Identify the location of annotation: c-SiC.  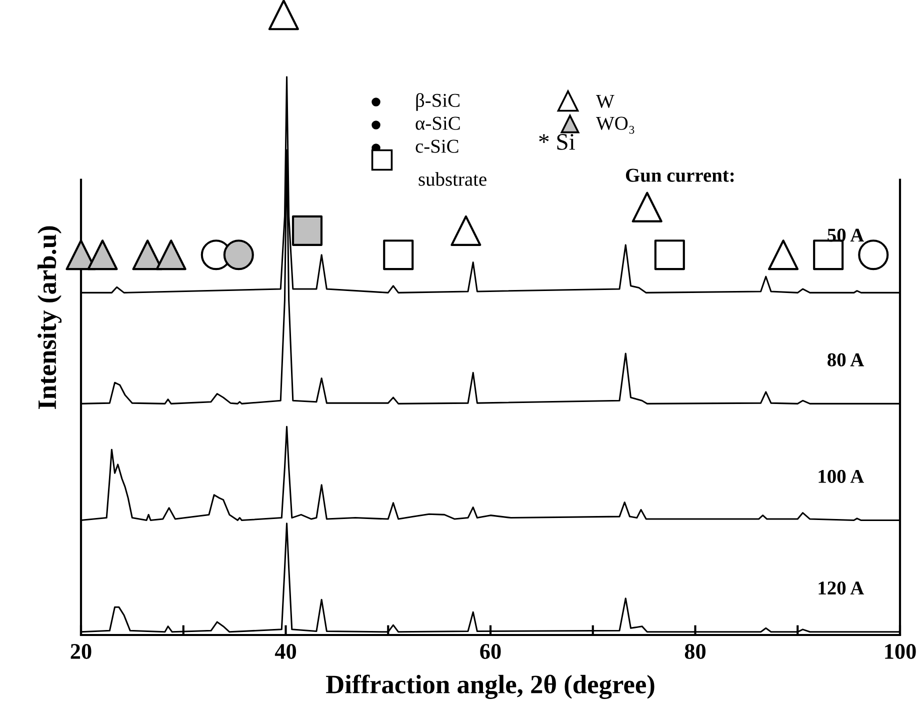
(437, 146).